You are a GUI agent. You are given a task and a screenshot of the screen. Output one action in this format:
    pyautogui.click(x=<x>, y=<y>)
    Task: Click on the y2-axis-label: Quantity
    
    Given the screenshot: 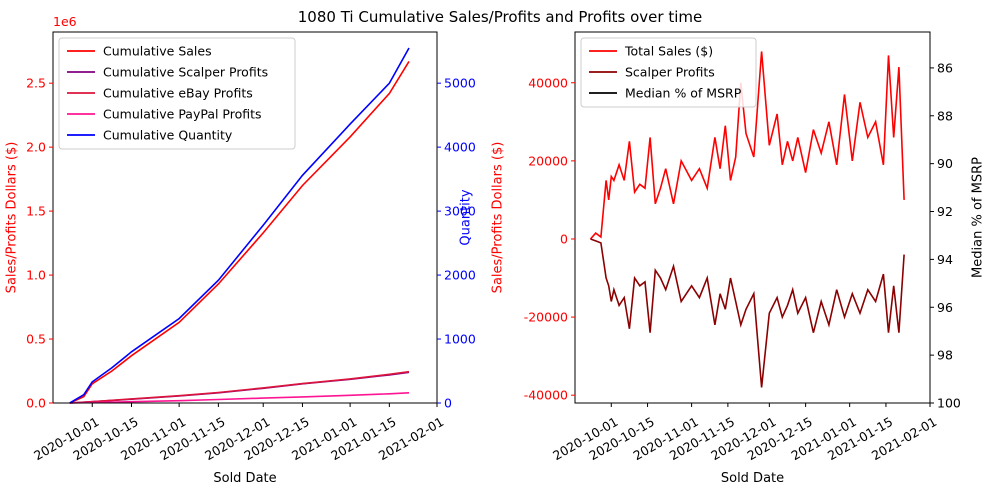 What is the action you would take?
    pyautogui.click(x=466, y=217)
    